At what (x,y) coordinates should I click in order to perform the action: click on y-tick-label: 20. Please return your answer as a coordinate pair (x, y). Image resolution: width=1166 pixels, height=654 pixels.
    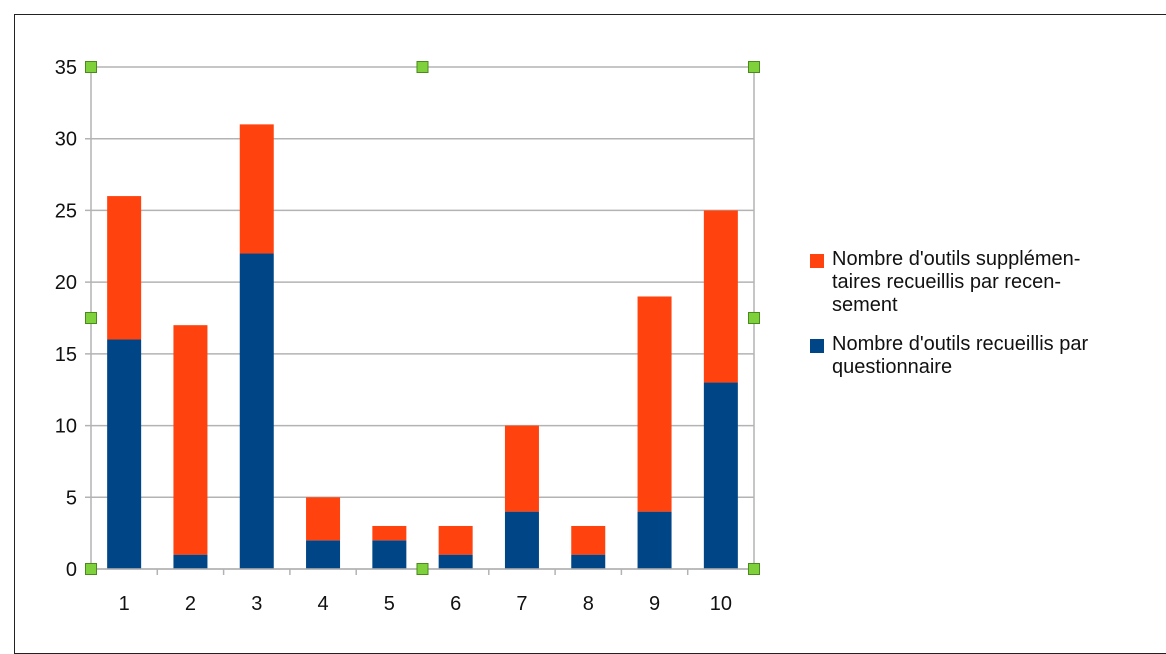
    Looking at the image, I should click on (66, 283).